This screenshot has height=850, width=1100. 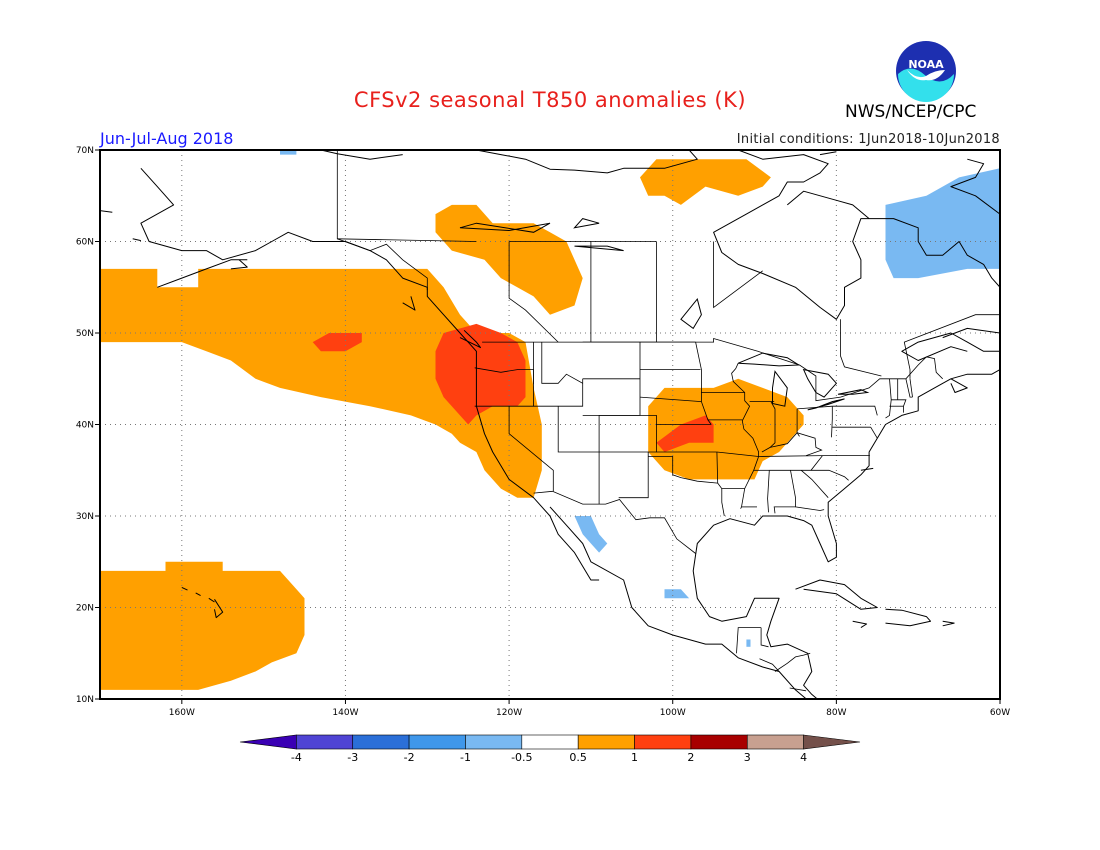 I want to click on season-label: Jun-Jul-Aug 2018, so click(x=167, y=138).